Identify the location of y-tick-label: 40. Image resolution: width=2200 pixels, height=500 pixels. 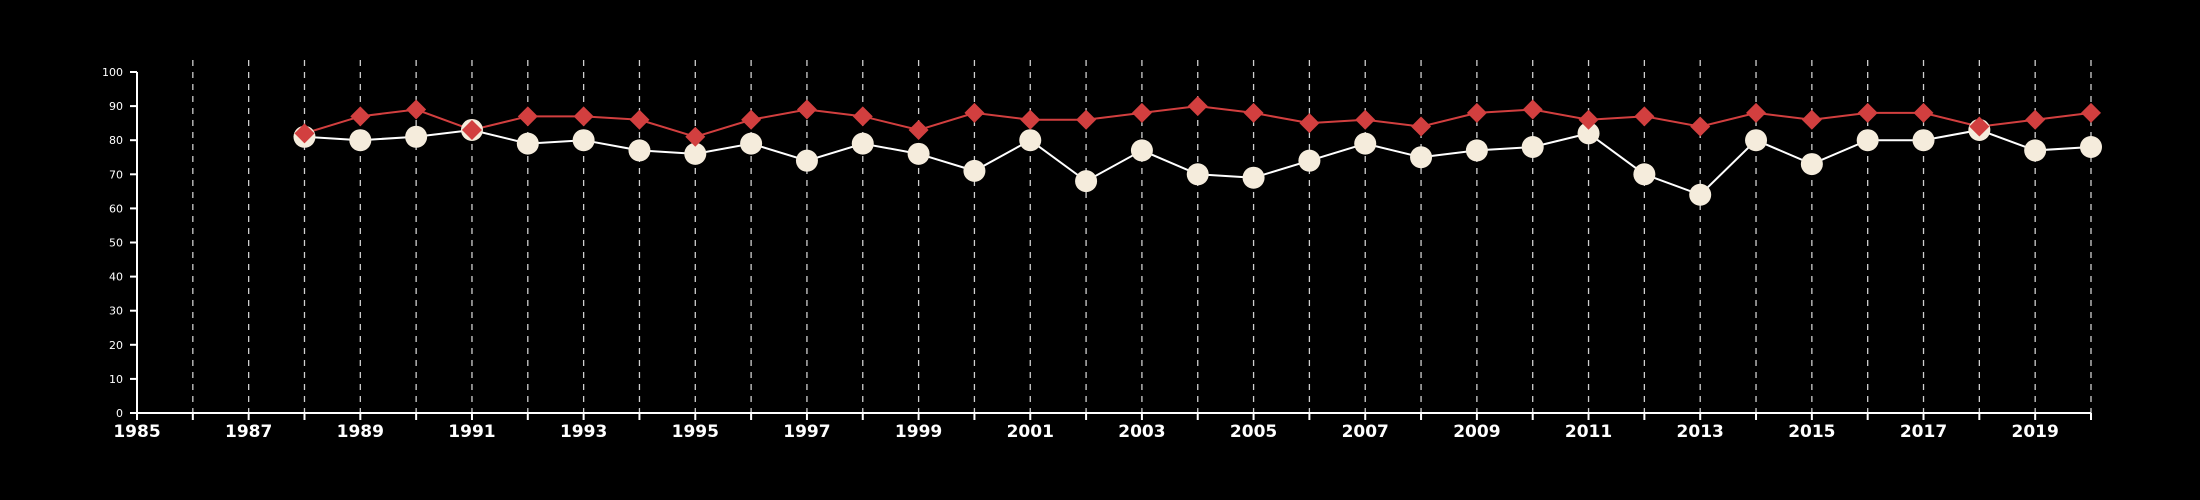
(116, 277).